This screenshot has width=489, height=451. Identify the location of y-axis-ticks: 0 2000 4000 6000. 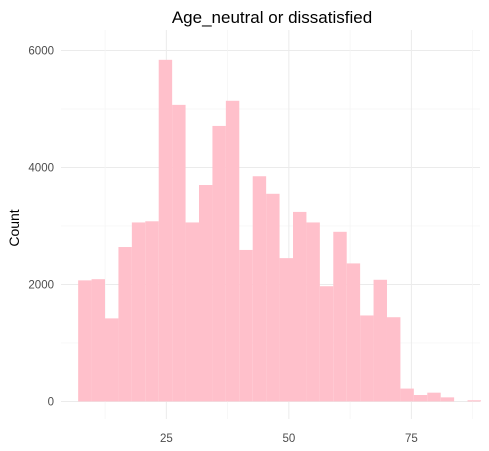
(41, 226).